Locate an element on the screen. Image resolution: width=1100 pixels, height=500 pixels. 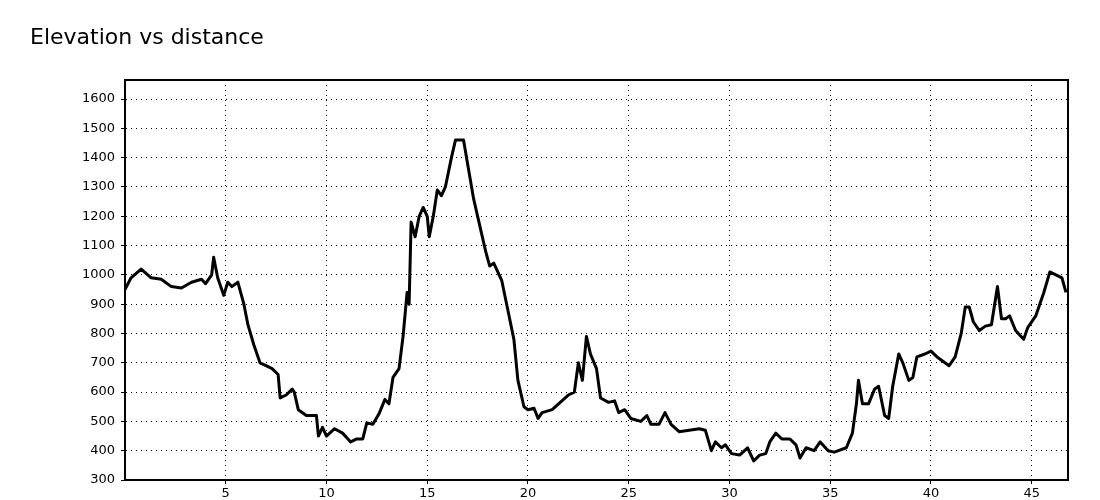
chart-title: Elevation vs distance is located at coordinates (147, 36).